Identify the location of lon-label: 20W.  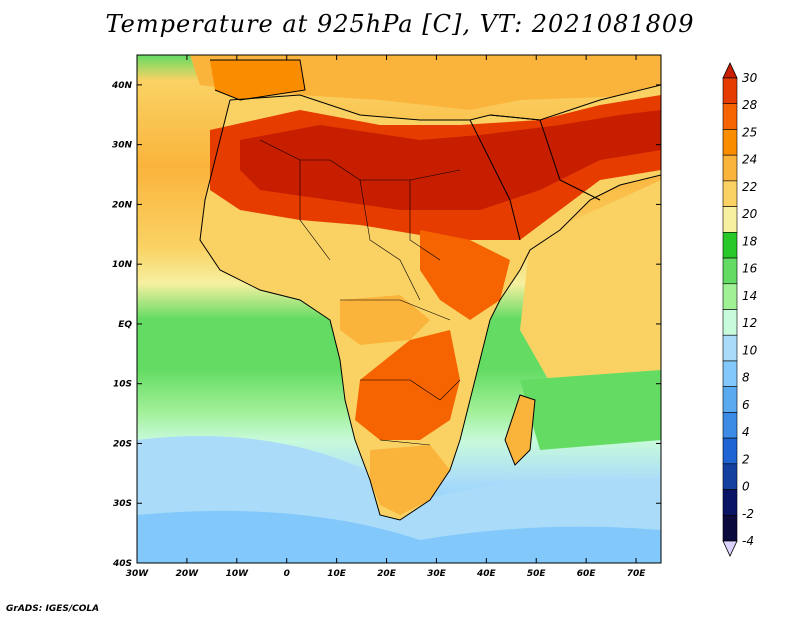
(188, 574).